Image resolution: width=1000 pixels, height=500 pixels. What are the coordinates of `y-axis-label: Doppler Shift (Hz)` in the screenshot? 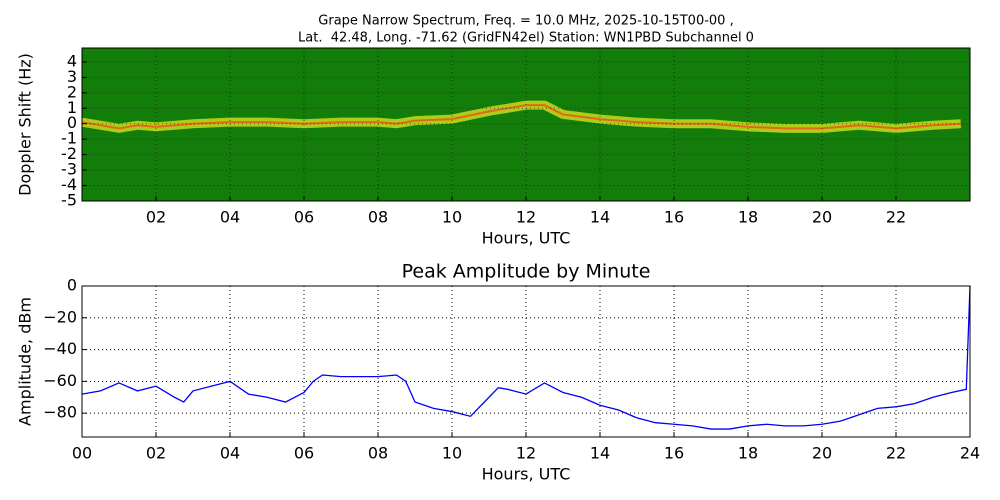 It's located at (25, 124).